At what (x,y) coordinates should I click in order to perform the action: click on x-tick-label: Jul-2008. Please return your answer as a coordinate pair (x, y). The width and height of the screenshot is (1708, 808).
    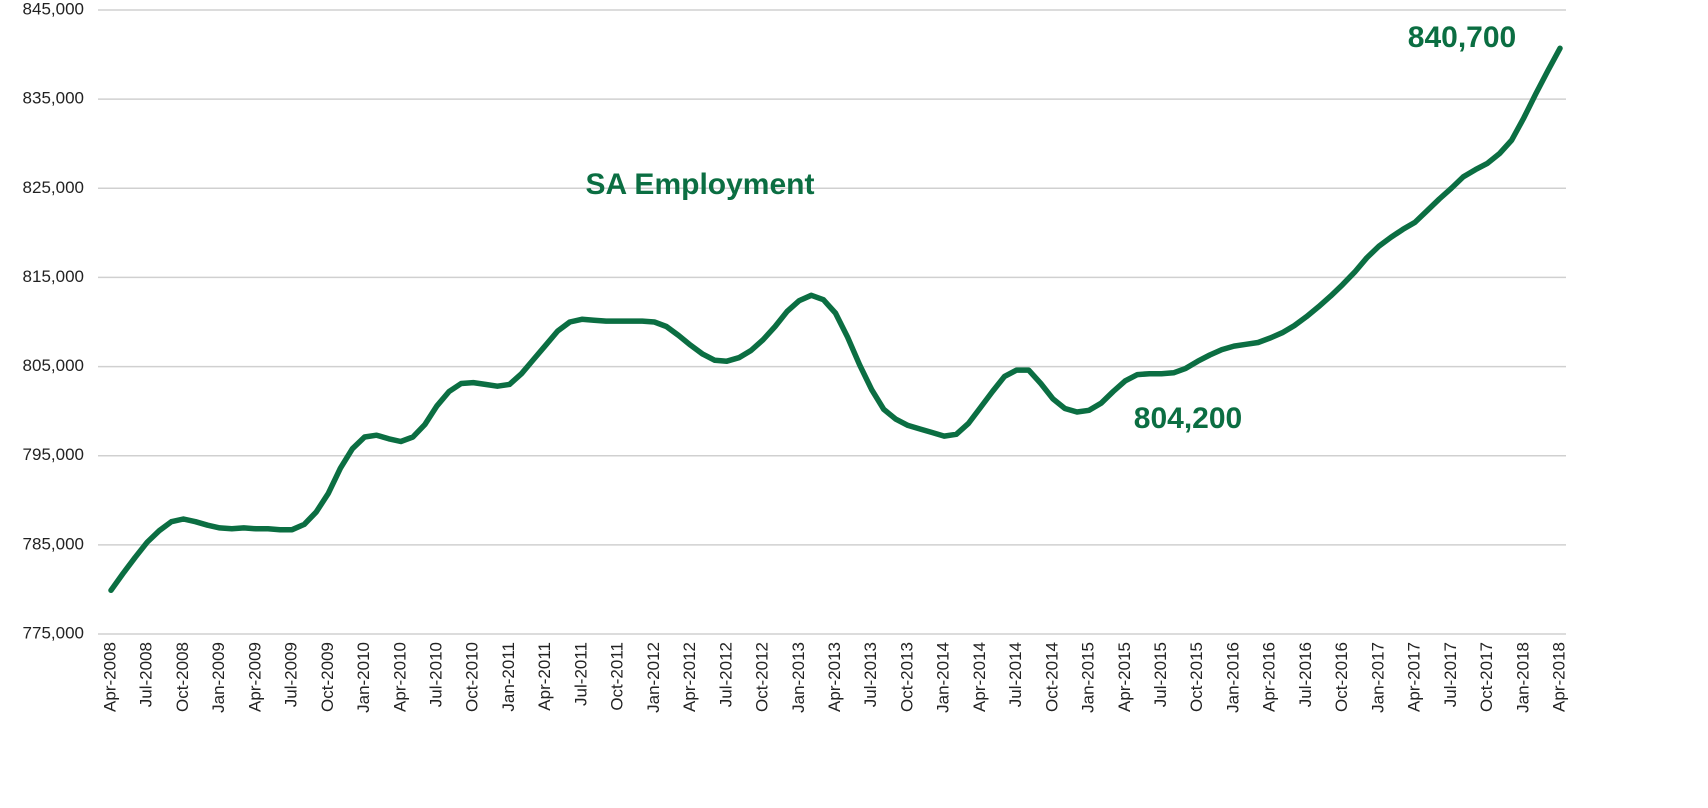
    Looking at the image, I should click on (146, 674).